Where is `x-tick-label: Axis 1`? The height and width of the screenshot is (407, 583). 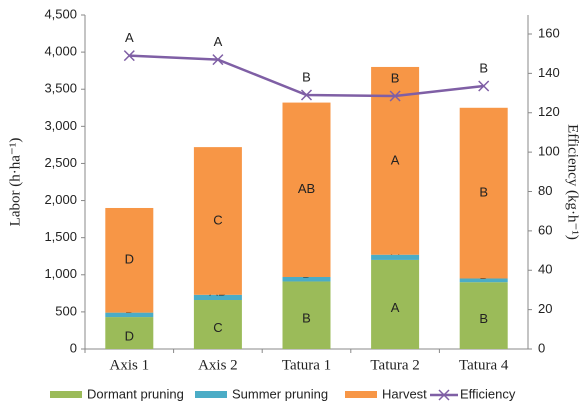 x-tick-label: Axis 1 is located at coordinates (130, 365).